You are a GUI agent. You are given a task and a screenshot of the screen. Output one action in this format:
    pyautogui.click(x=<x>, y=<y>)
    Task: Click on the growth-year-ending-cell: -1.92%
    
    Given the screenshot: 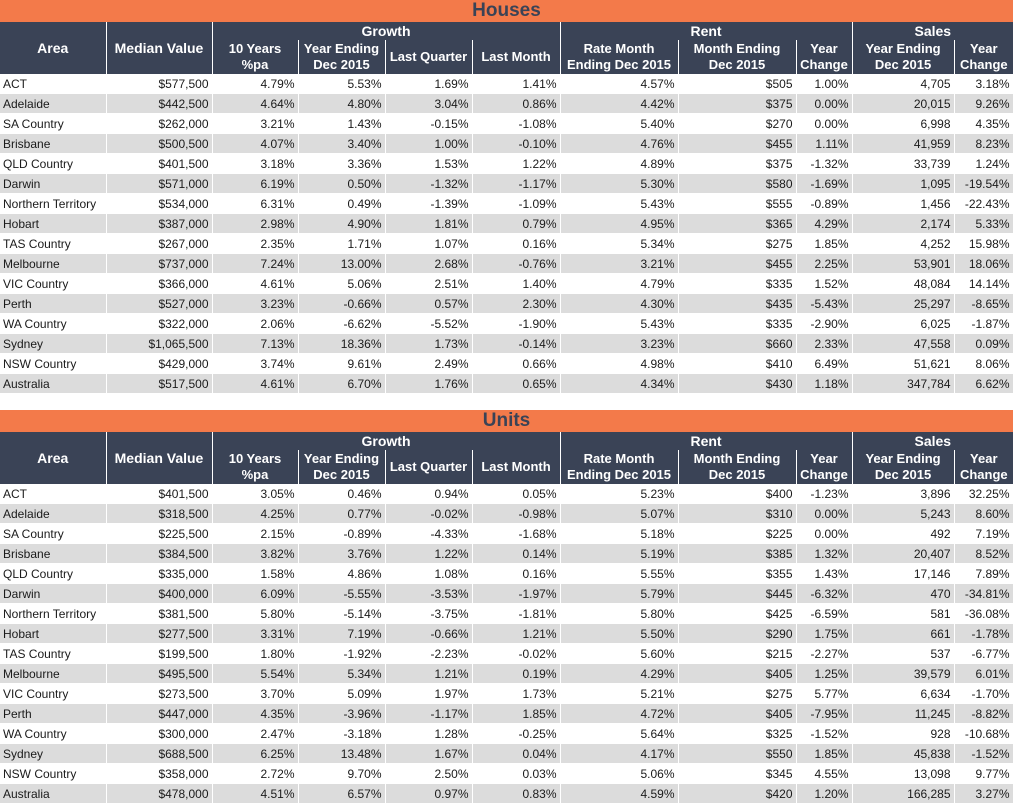 What is the action you would take?
    pyautogui.click(x=342, y=653)
    